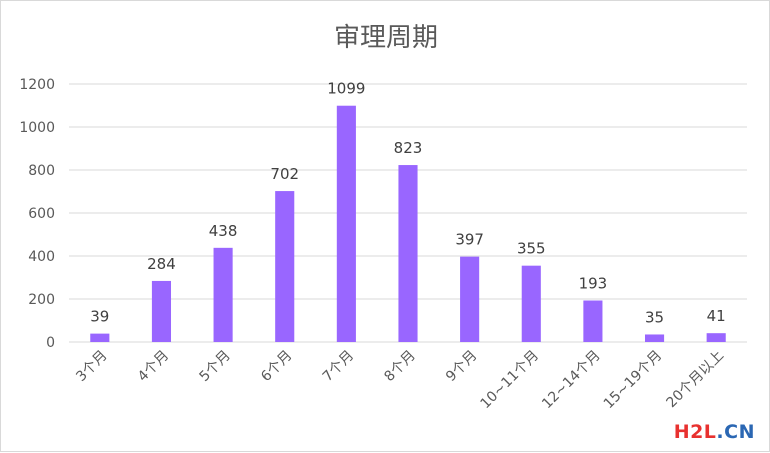 This screenshot has height=453, width=770. Describe the element at coordinates (161, 264) in the screenshot. I see `data-label: 284` at that location.